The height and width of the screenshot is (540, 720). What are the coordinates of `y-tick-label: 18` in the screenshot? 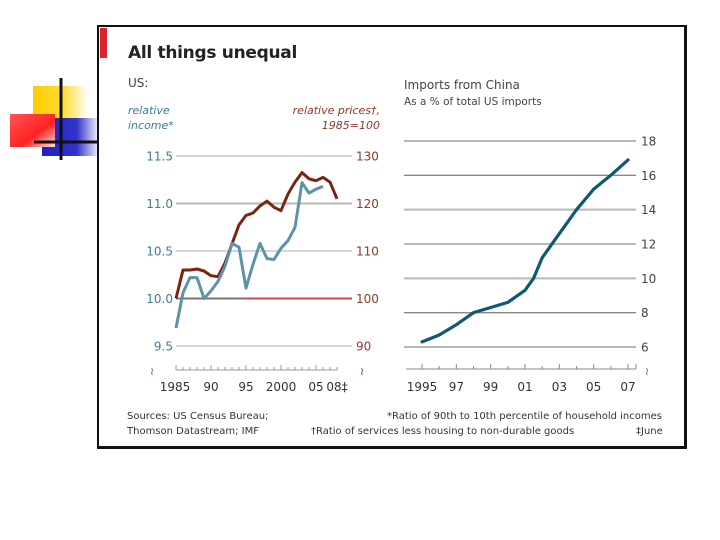 It's located at (648, 142).